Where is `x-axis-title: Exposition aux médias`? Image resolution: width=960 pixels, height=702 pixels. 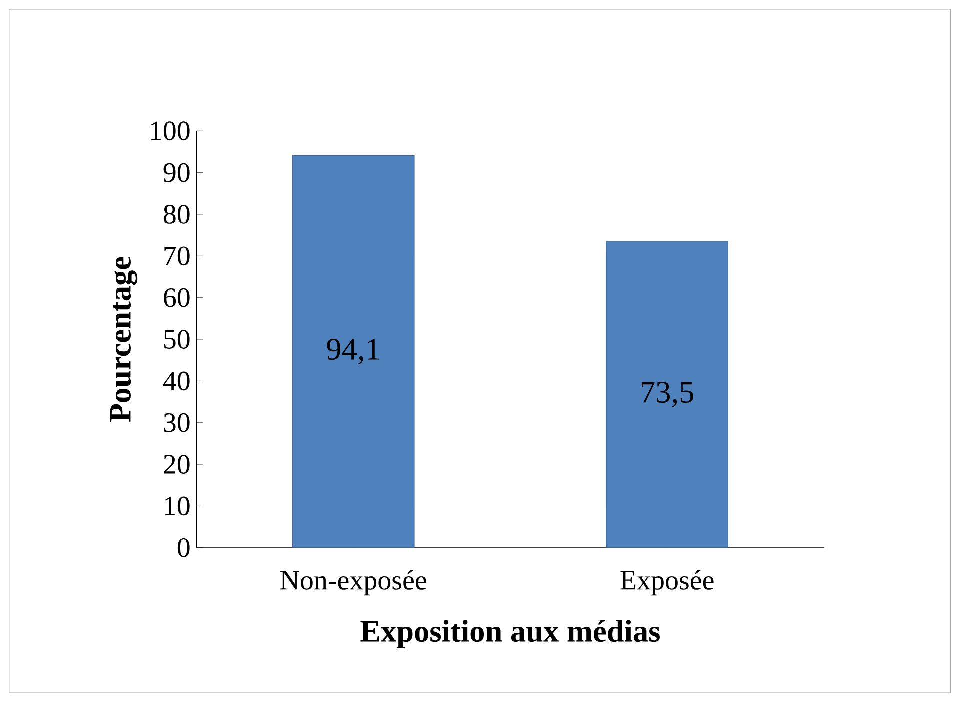
x-axis-title: Exposition aux médias is located at coordinates (510, 634).